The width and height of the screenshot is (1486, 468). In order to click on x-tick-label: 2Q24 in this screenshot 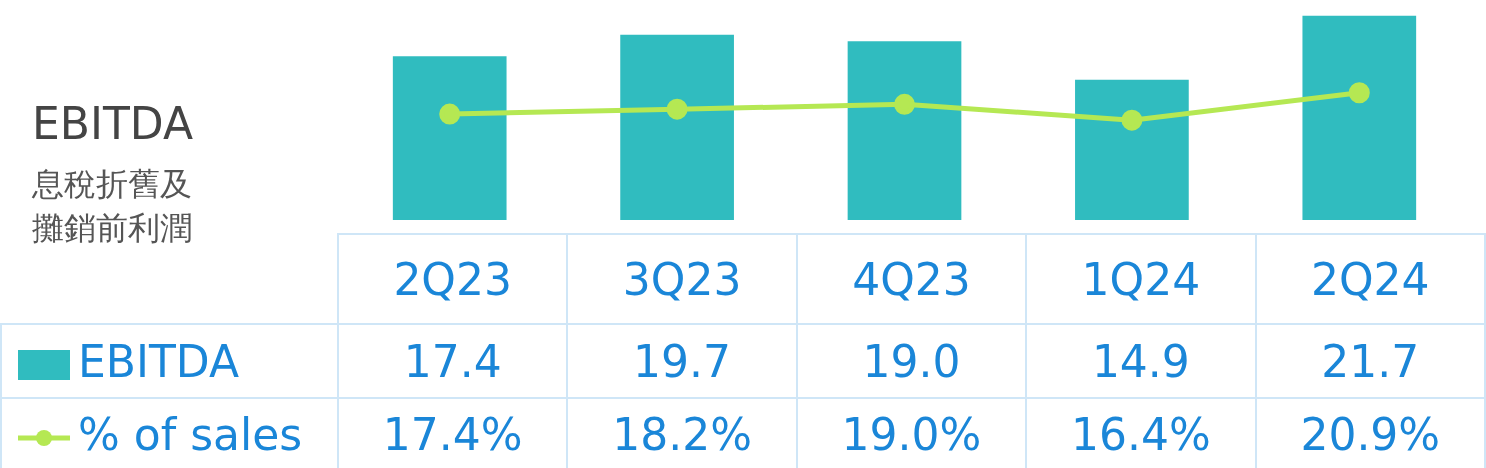, I will do `click(1370, 279)`.